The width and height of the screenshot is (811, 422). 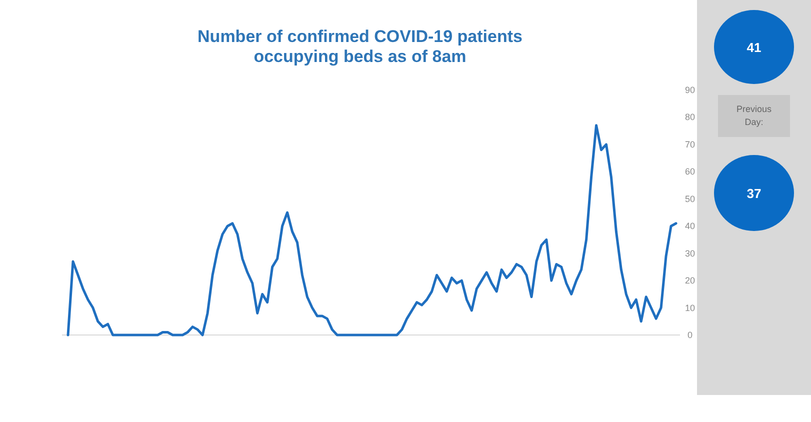 I want to click on text: 37, so click(x=754, y=193).